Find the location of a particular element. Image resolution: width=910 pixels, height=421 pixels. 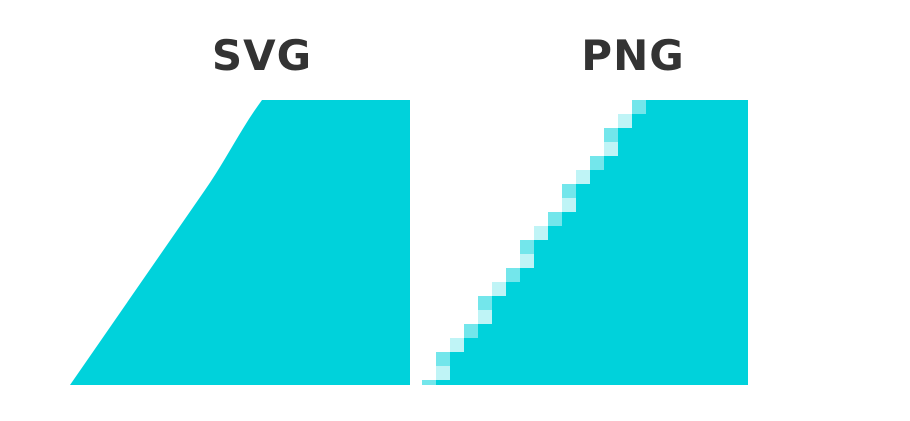

svg-label: SVG is located at coordinates (262, 55).